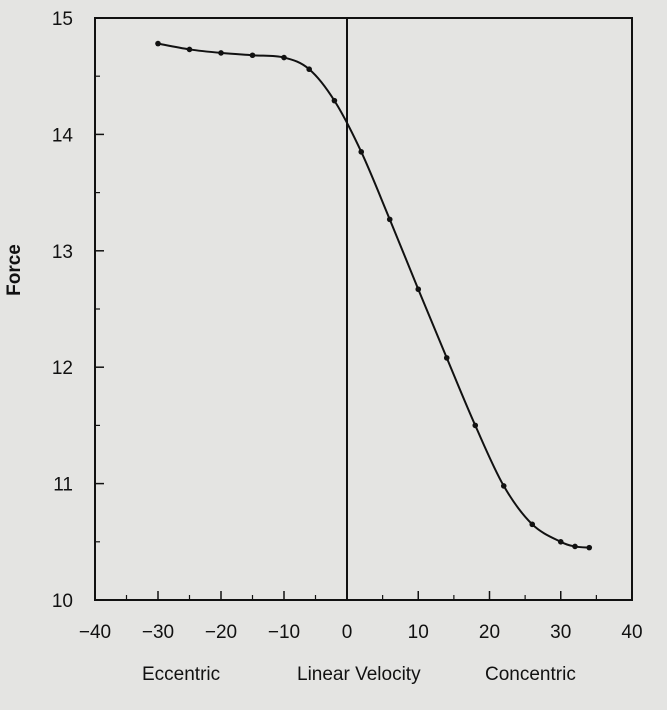 Image resolution: width=667 pixels, height=710 pixels. Describe the element at coordinates (359, 674) in the screenshot. I see `x-axis-title: Linear Velocity` at that location.